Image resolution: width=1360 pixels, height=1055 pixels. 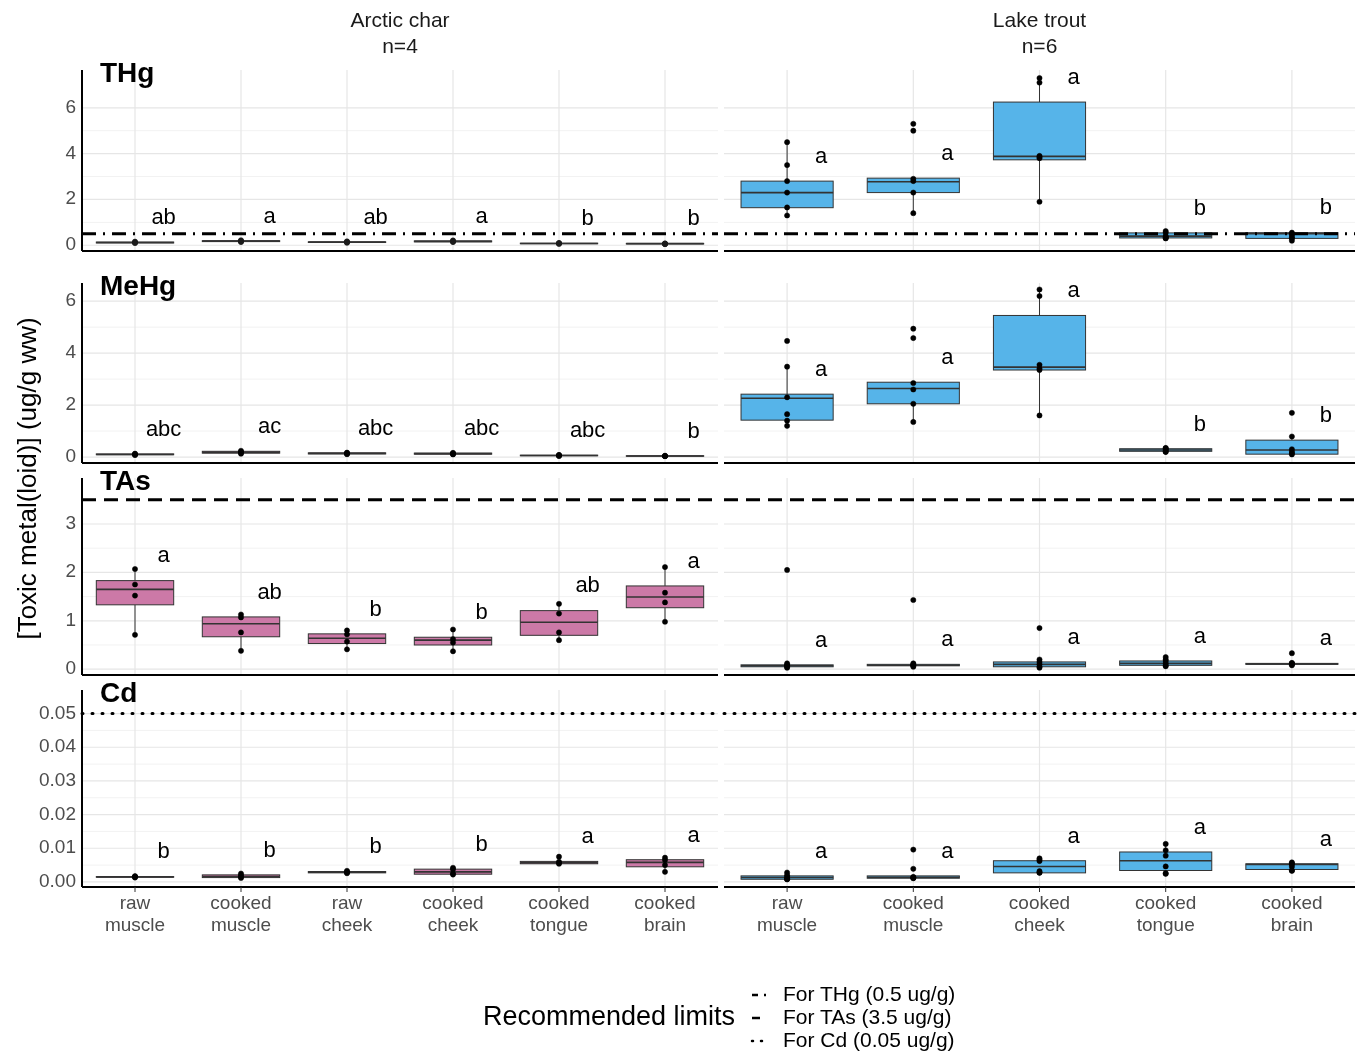 What do you see at coordinates (70, 522) in the screenshot?
I see `y-tick-label: 3` at bounding box center [70, 522].